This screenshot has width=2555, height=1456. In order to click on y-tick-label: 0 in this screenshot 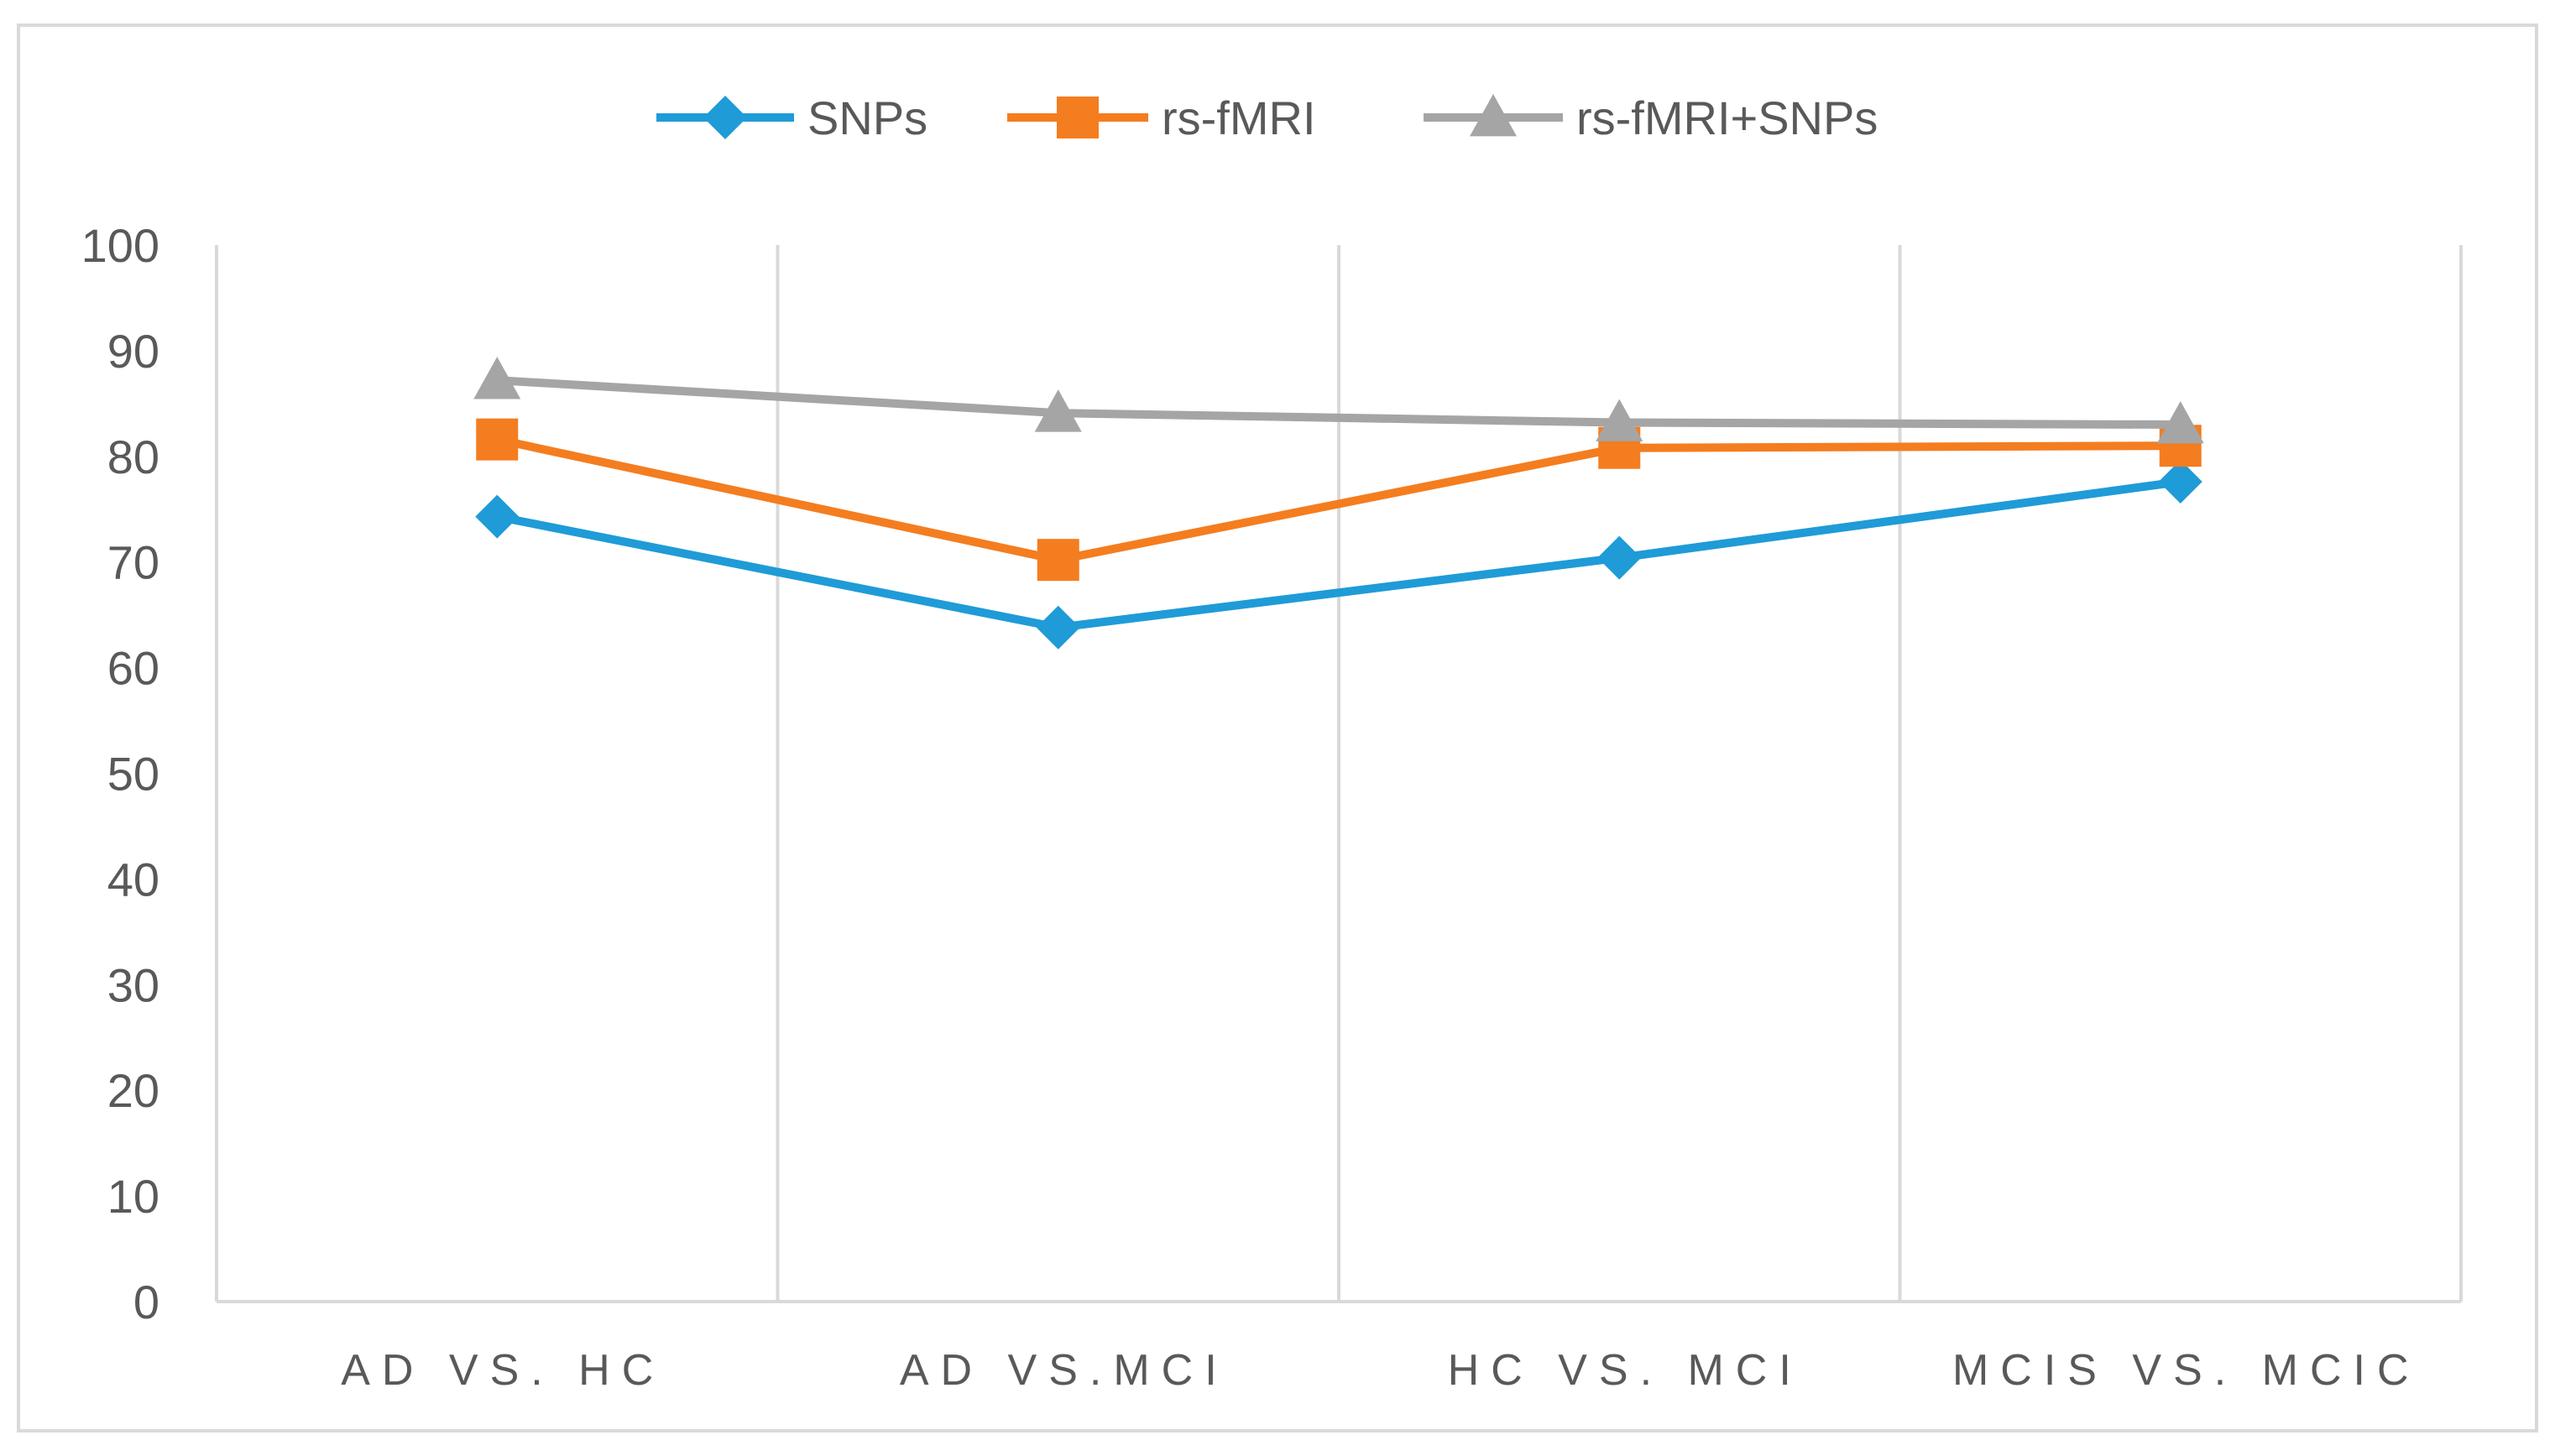, I will do `click(146, 1302)`.